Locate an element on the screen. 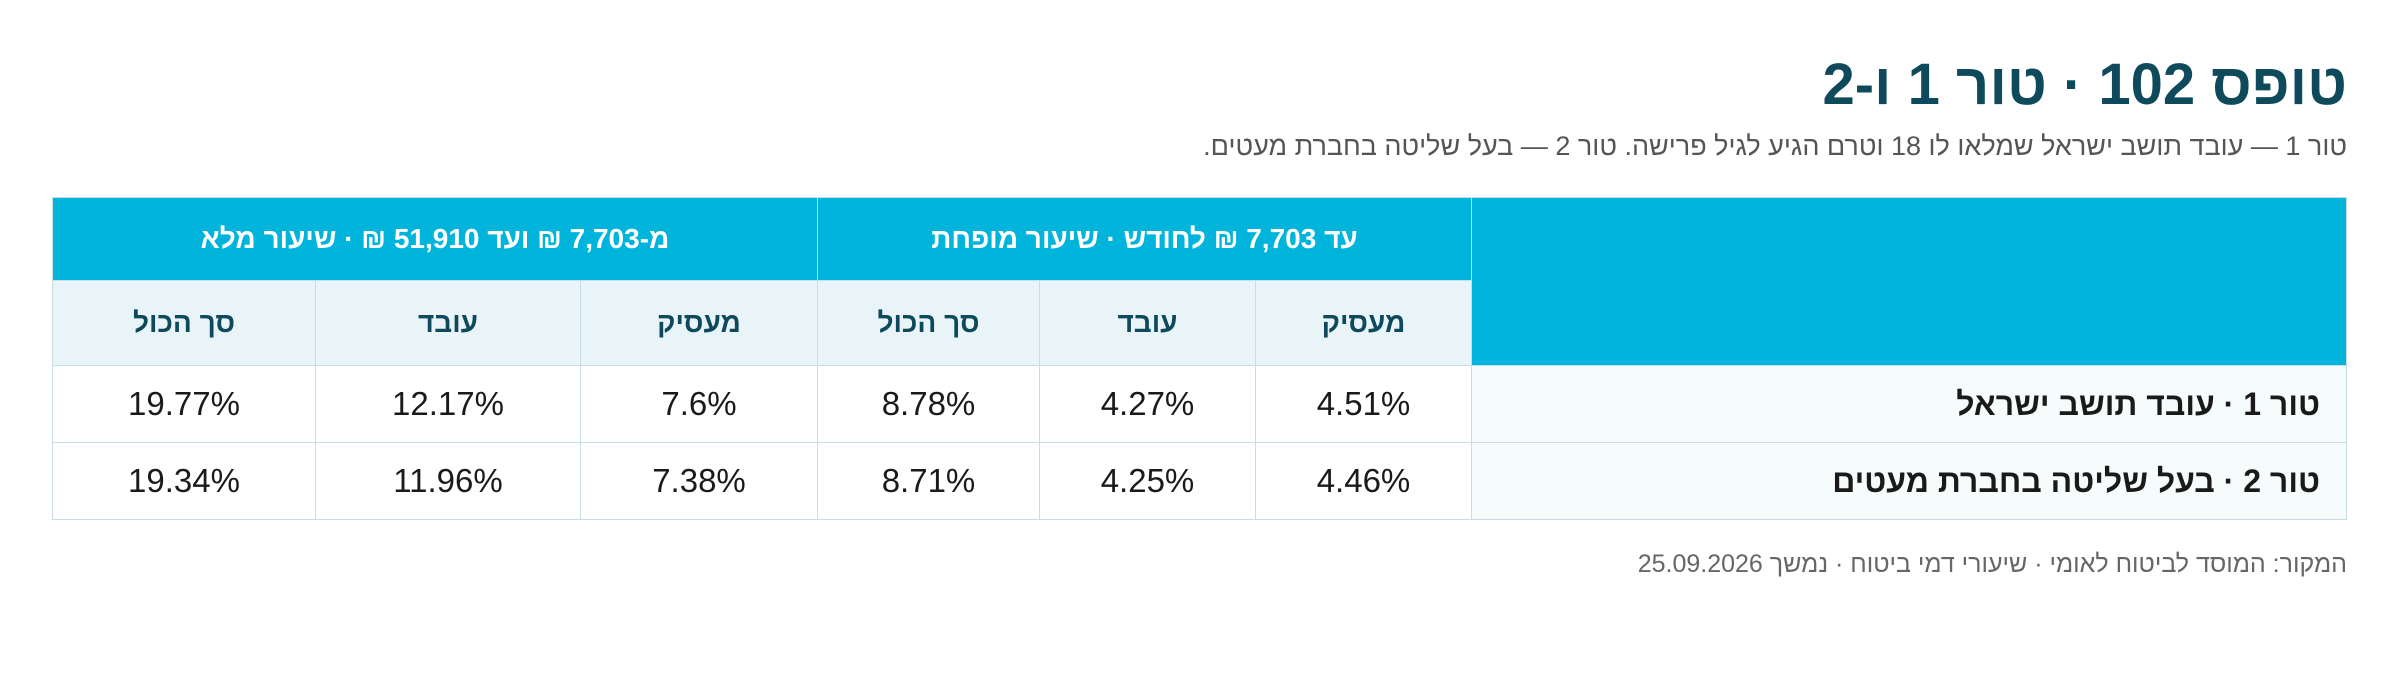 The width and height of the screenshot is (2400, 694). table-cell: 4.51% is located at coordinates (1363, 404).